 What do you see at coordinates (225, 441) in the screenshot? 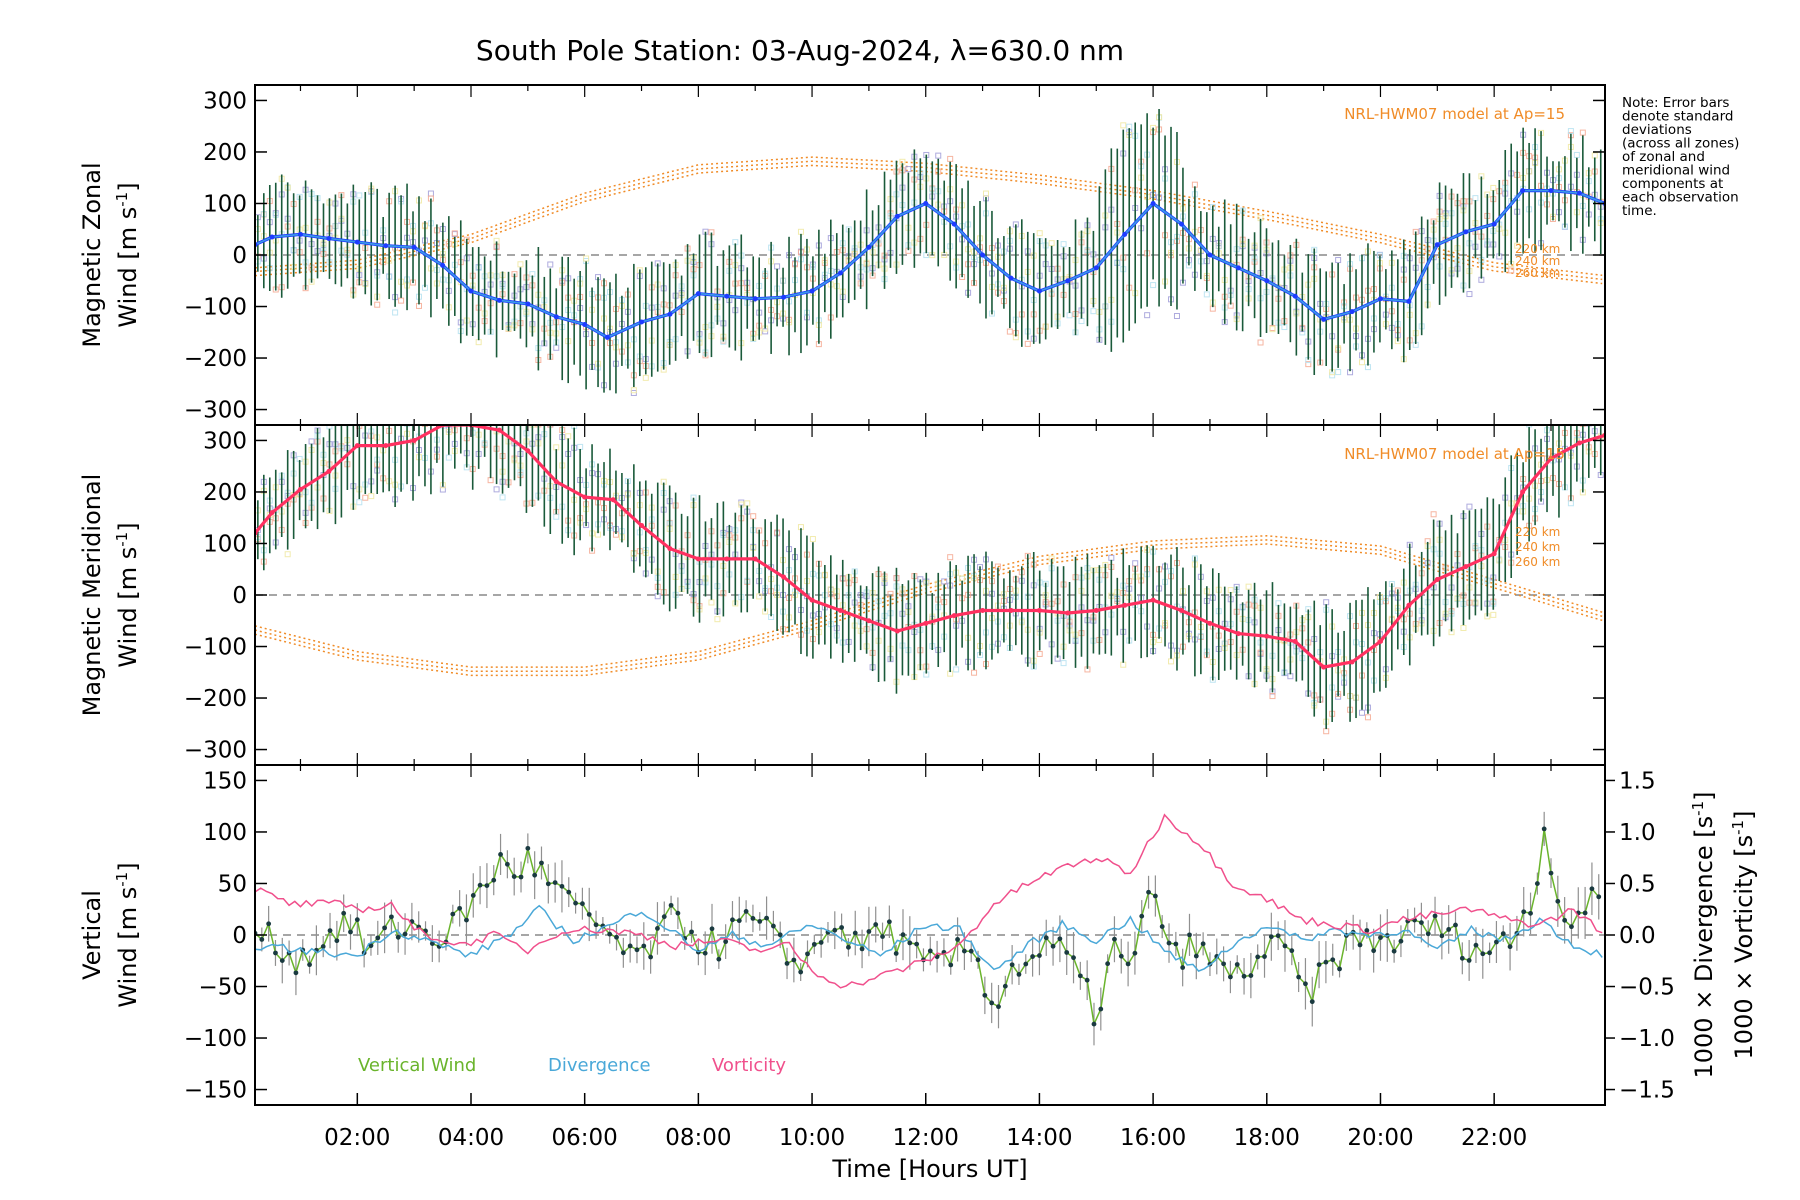
I see `y-tick-label: 300` at bounding box center [225, 441].